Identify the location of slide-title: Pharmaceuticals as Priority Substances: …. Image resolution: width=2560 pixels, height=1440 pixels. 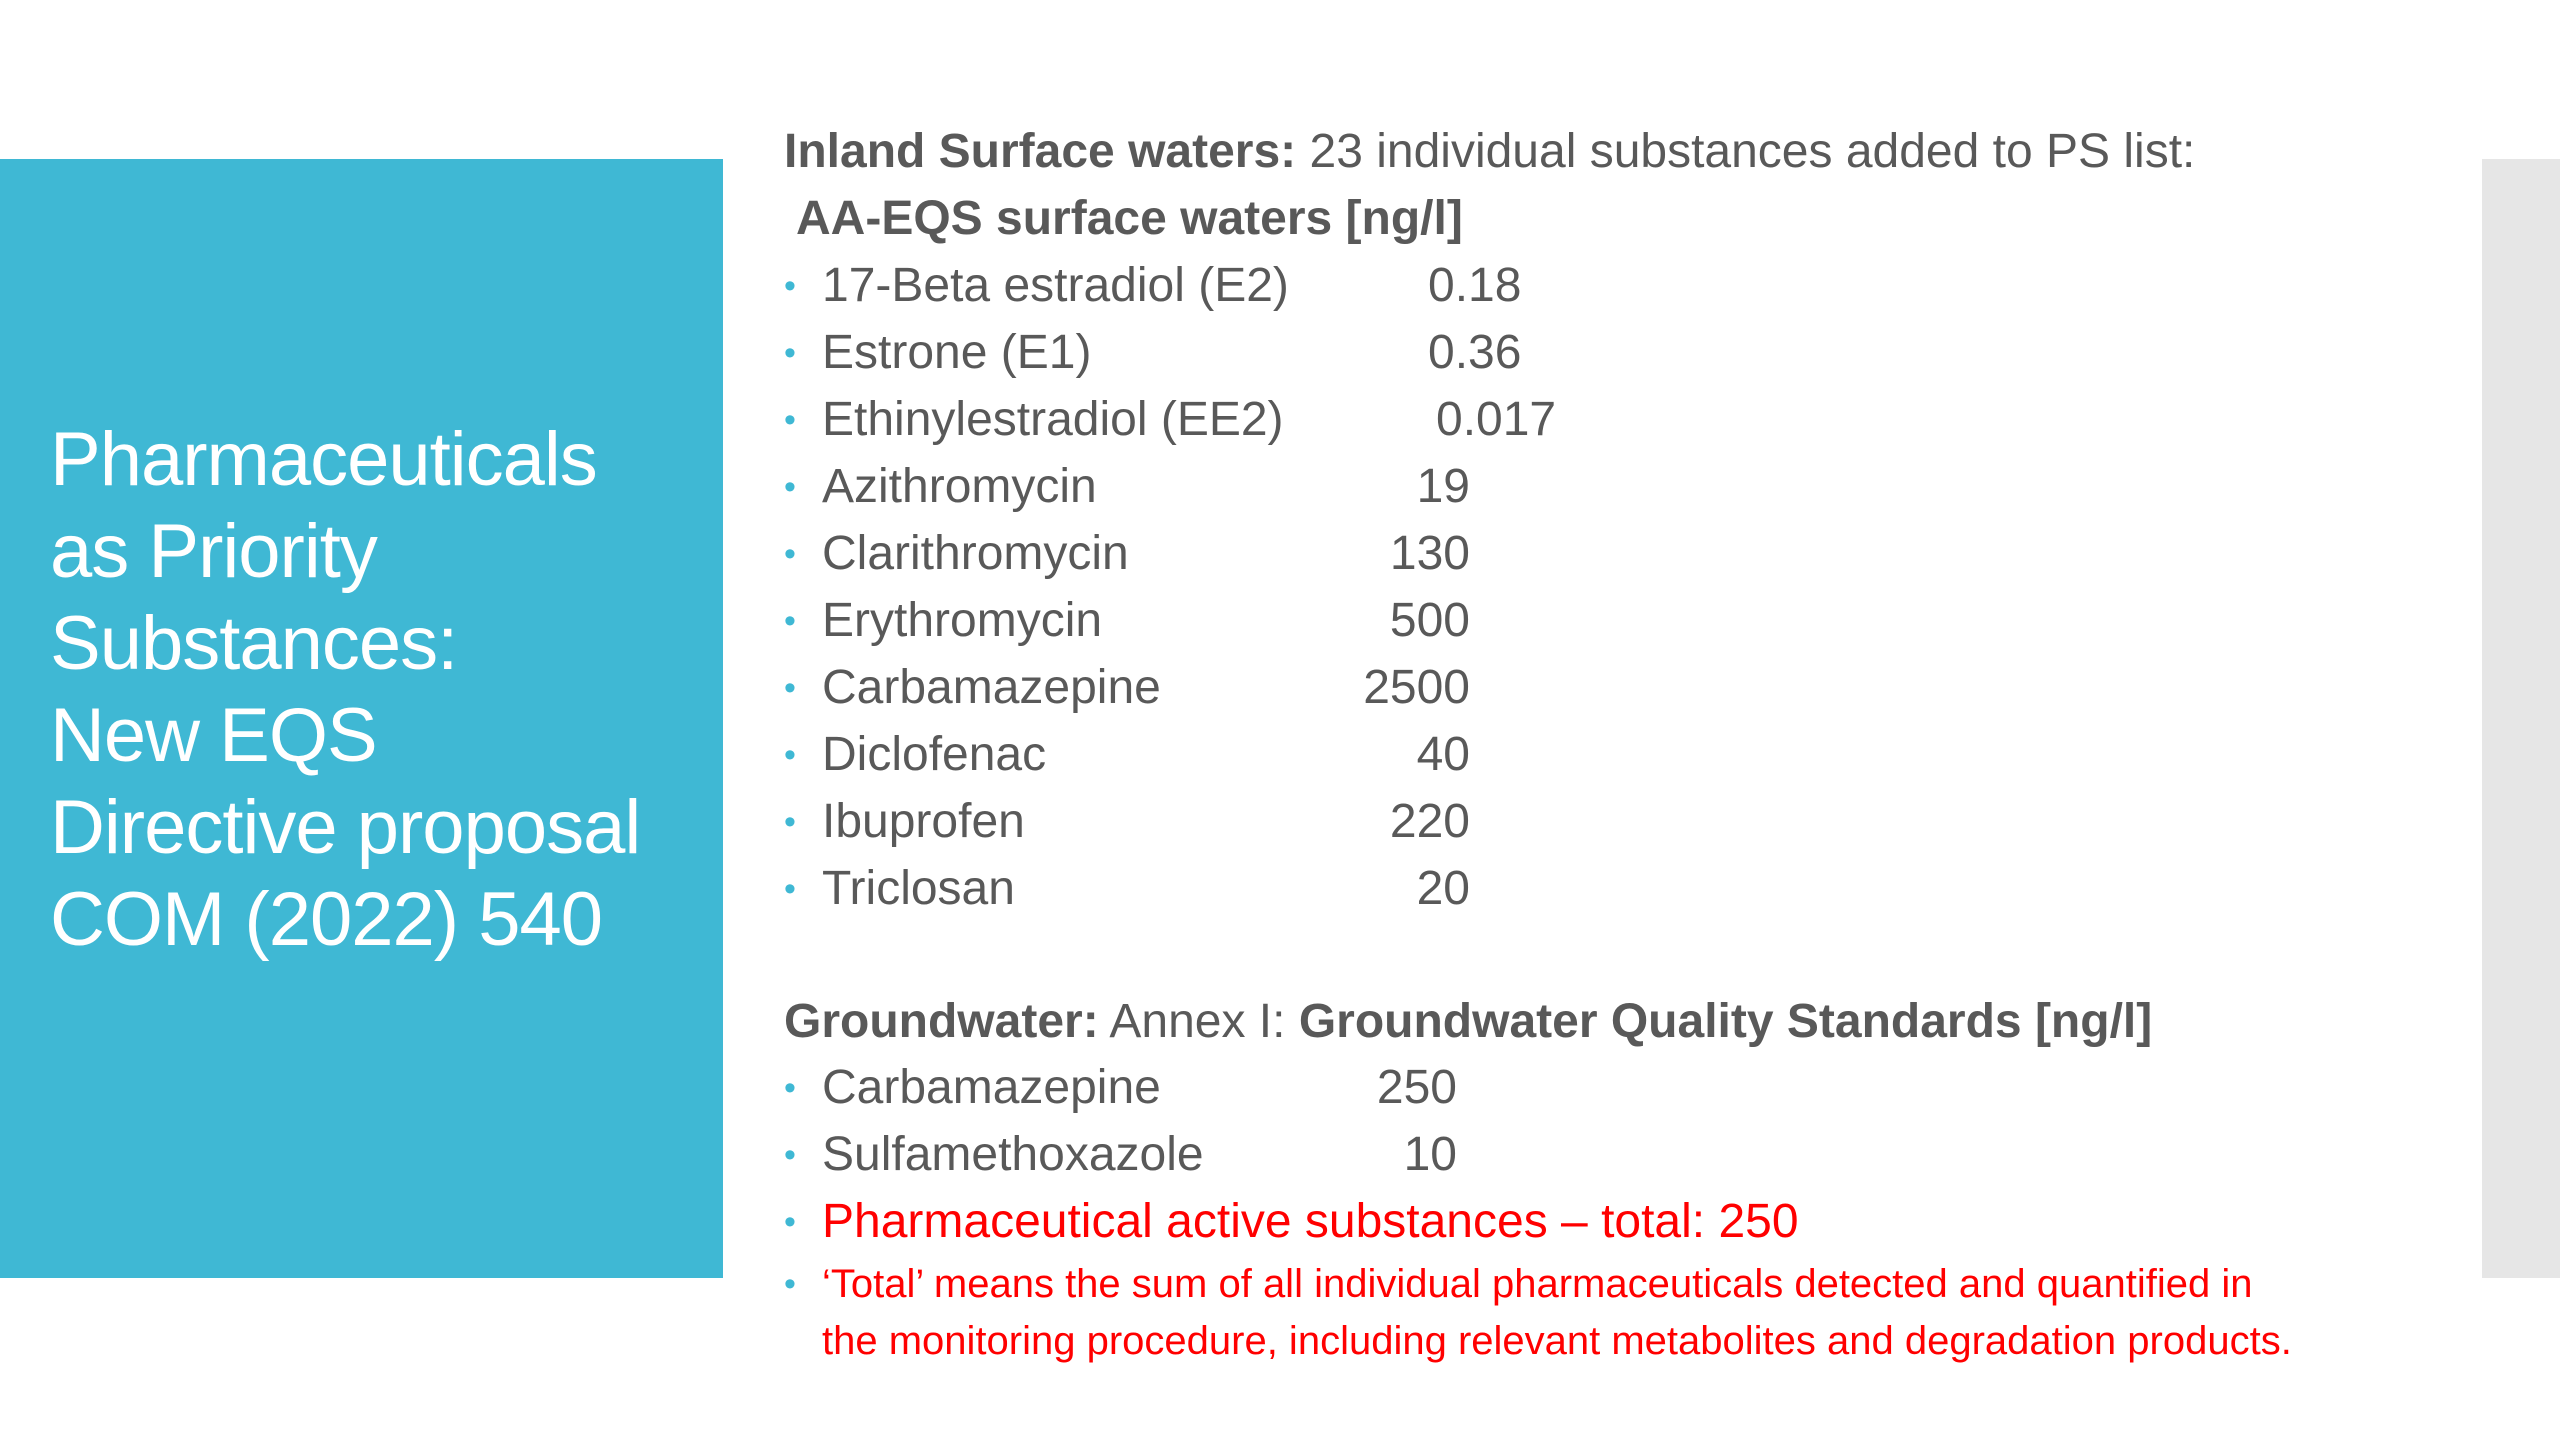
(385, 690).